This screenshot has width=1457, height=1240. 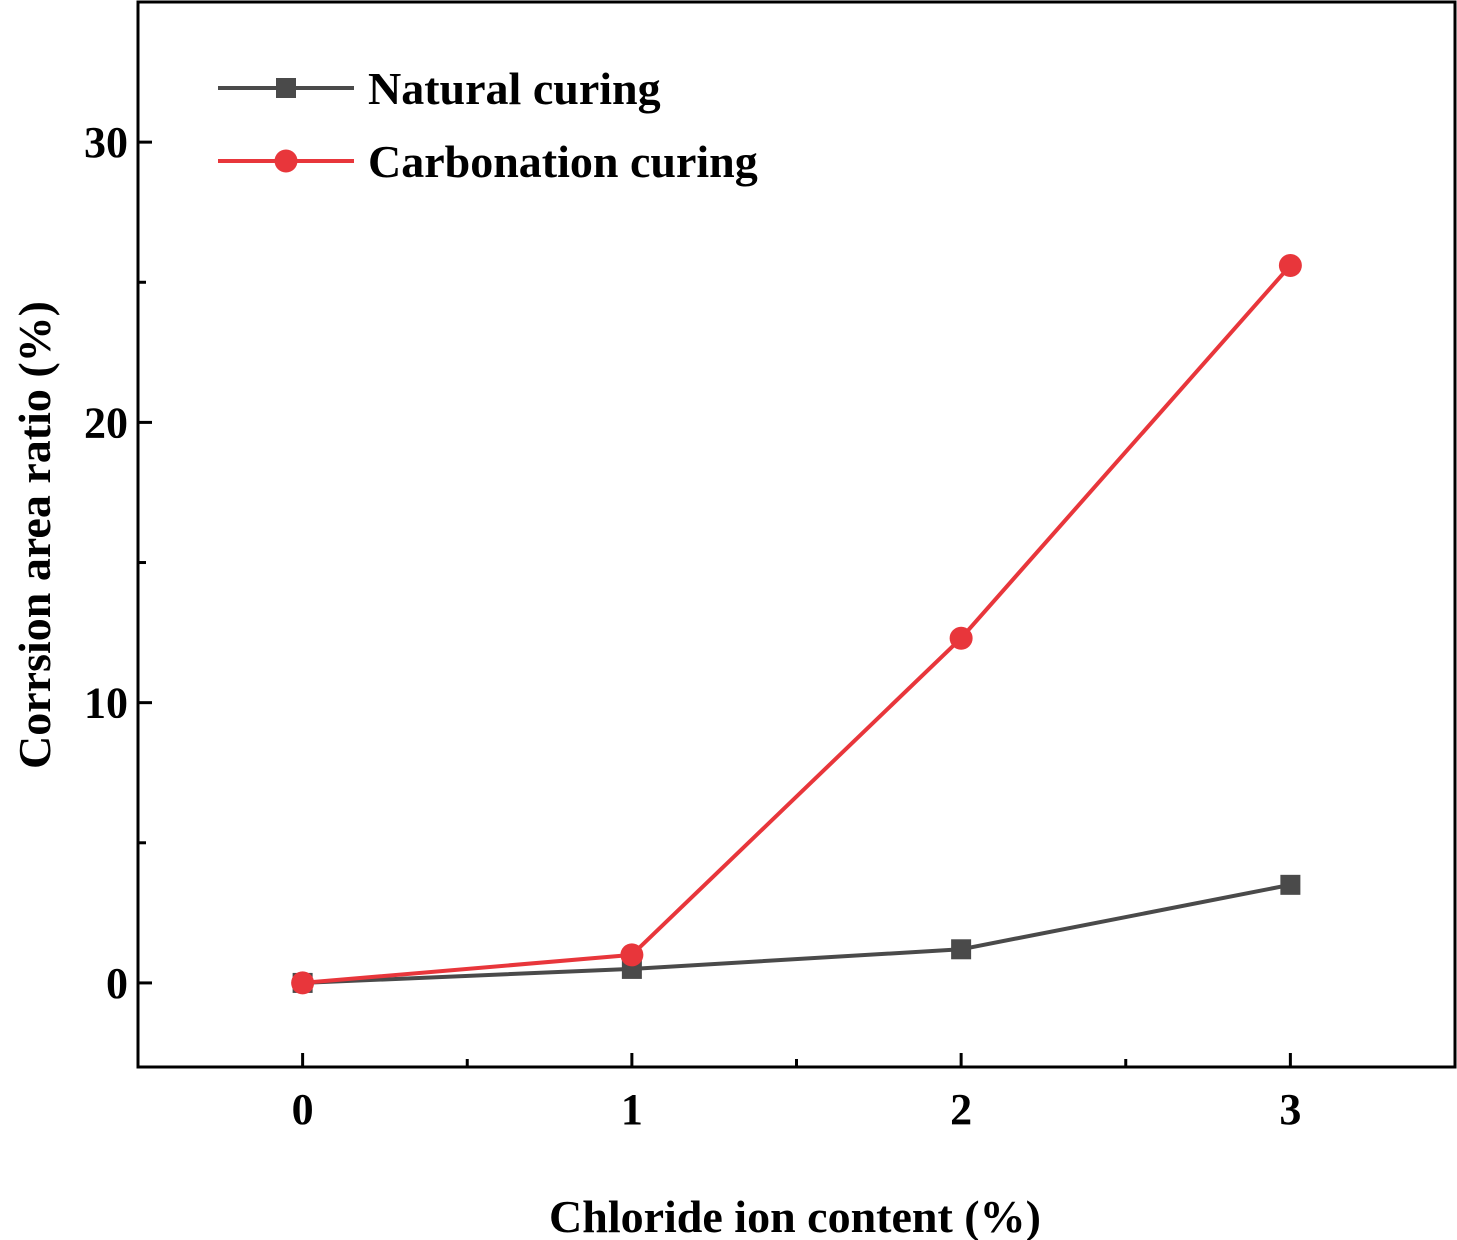 What do you see at coordinates (117, 983) in the screenshot?
I see `y-tick-label: 0` at bounding box center [117, 983].